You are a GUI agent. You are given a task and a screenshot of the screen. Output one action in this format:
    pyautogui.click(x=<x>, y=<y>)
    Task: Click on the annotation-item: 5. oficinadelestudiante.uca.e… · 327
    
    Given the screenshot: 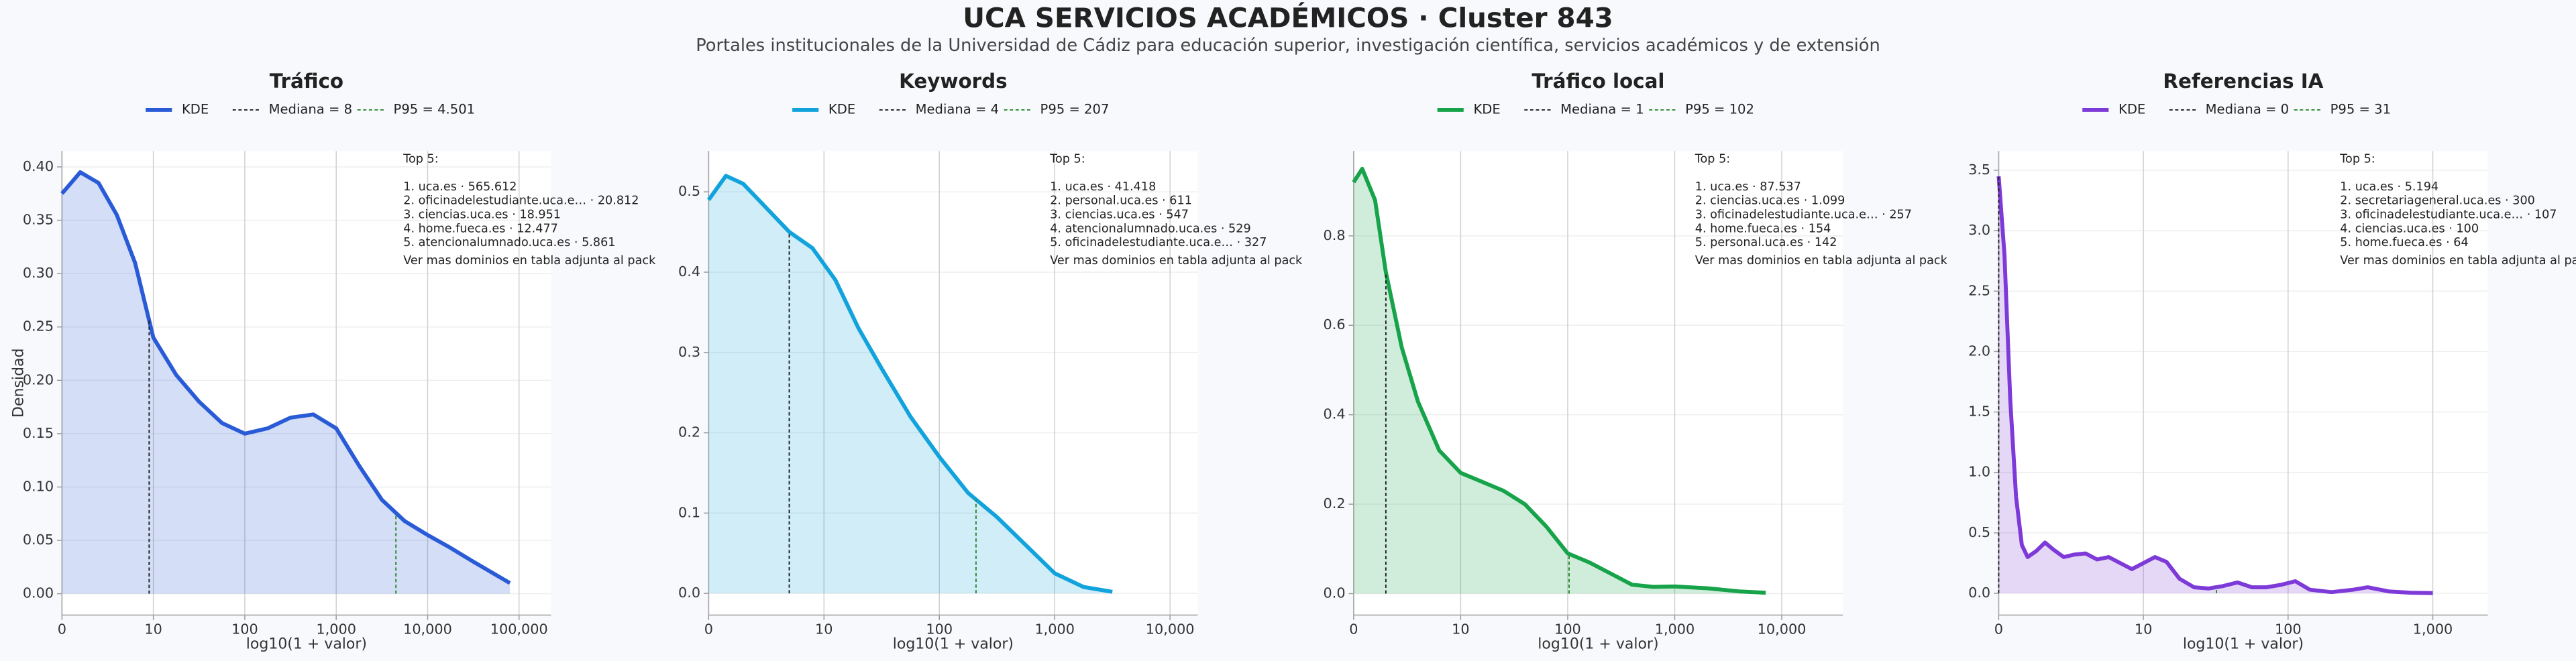 What is the action you would take?
    pyautogui.click(x=1158, y=242)
    